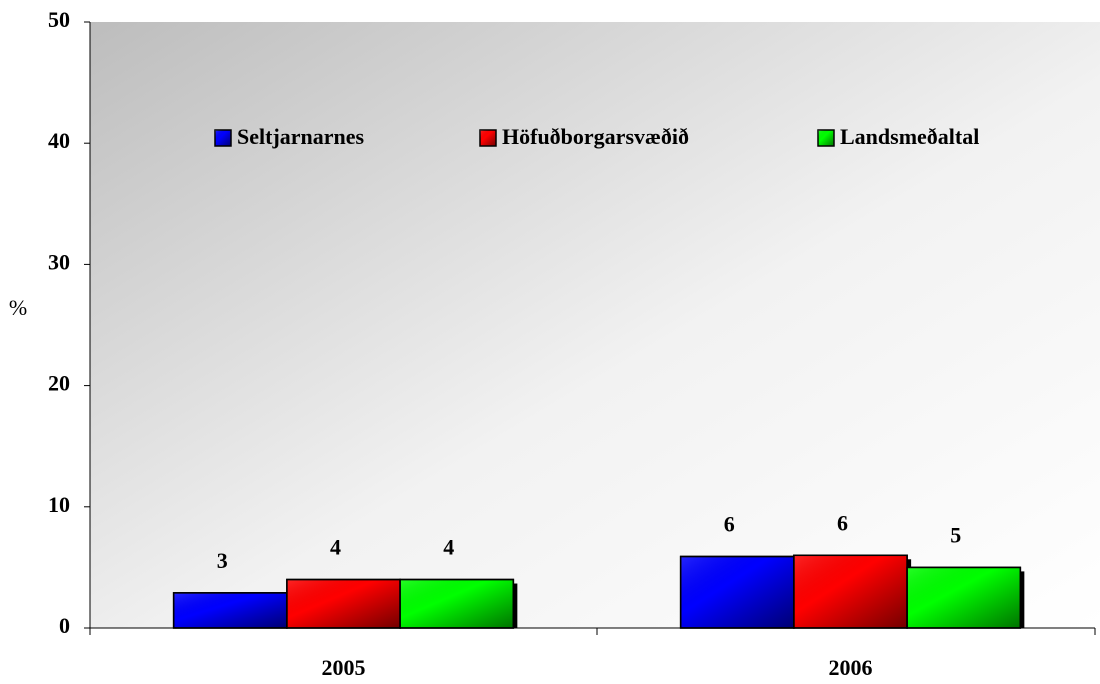 The width and height of the screenshot is (1100, 684). Describe the element at coordinates (59, 383) in the screenshot. I see `y-tick-label: 20` at that location.